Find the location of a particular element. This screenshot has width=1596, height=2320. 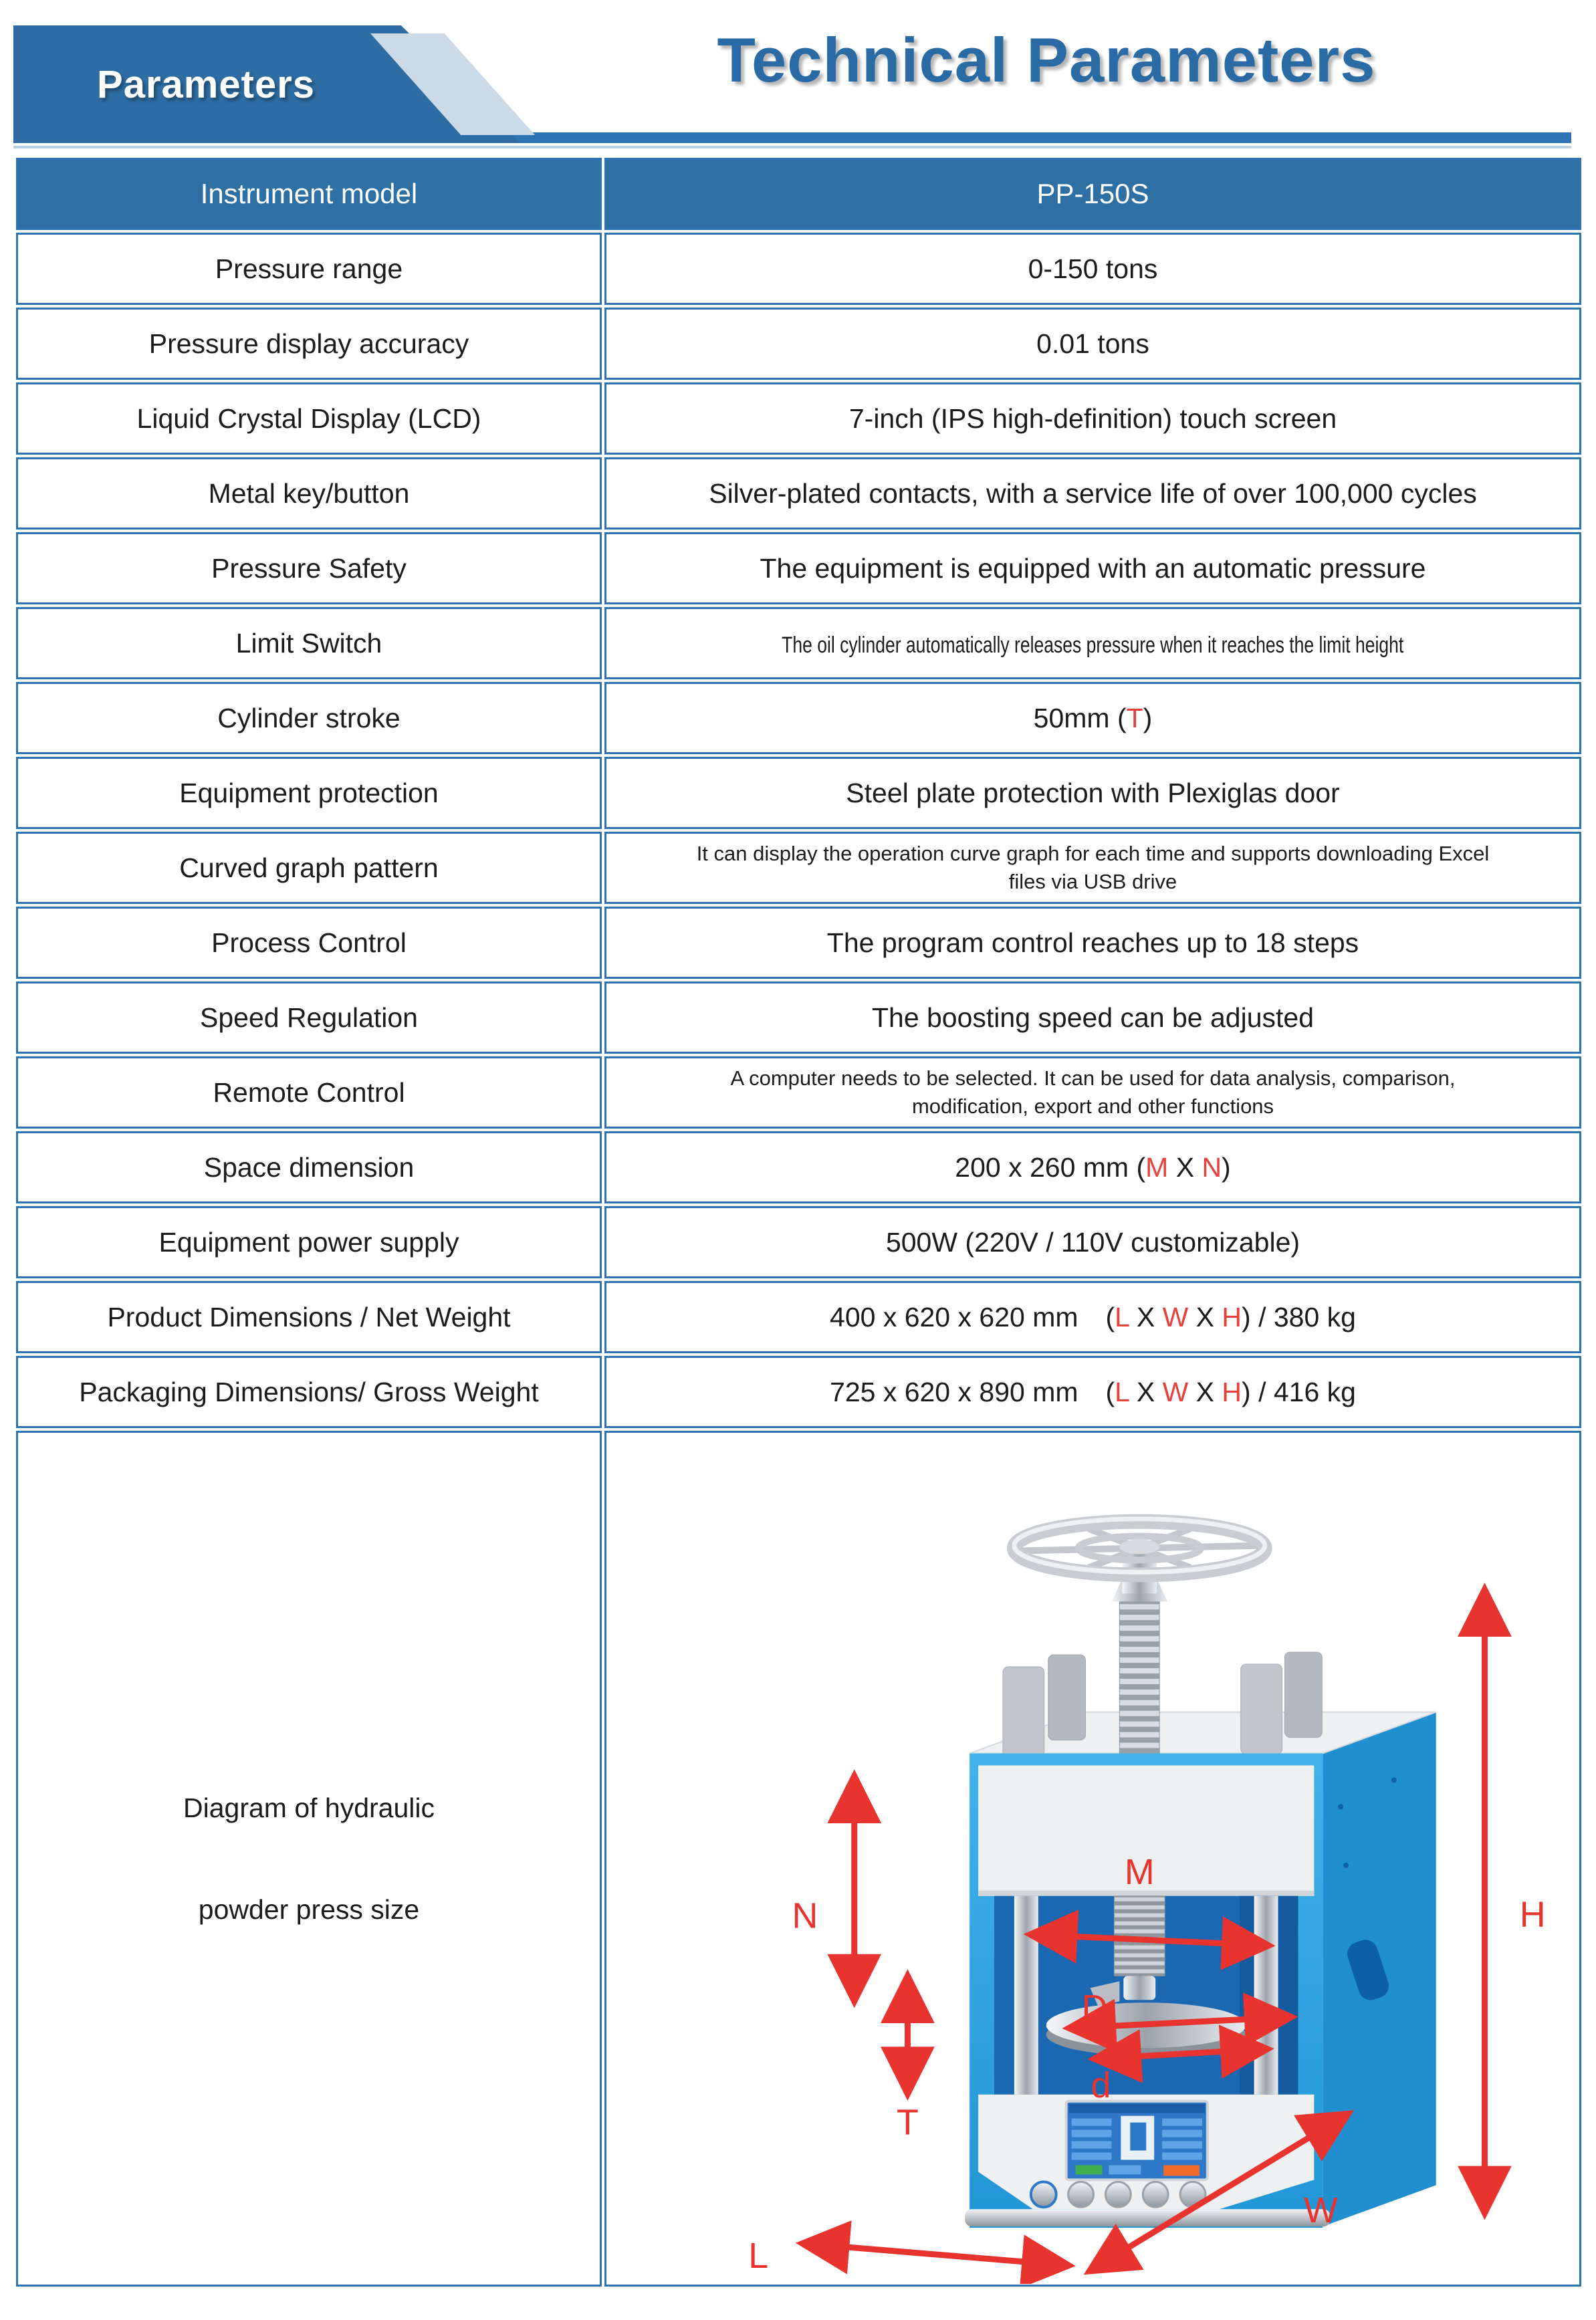

table-row: Pressure display accuracy 0.01 tons is located at coordinates (798, 344).